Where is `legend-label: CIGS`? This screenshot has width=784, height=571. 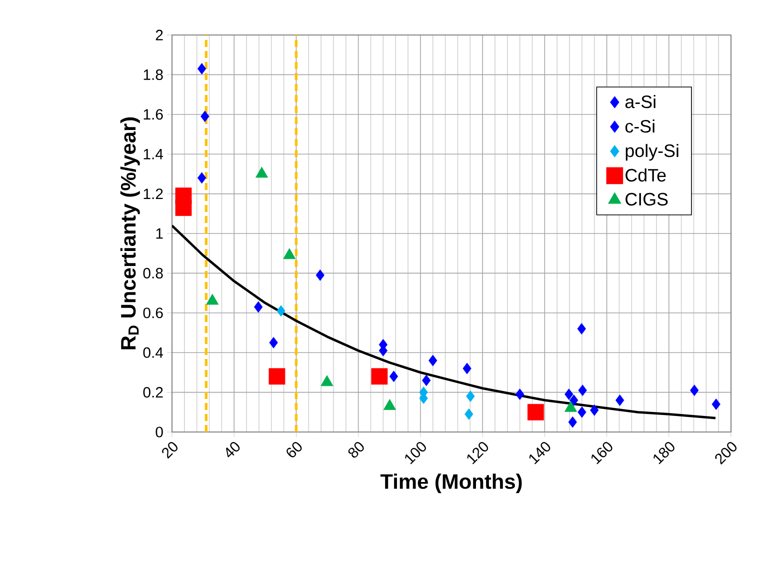 legend-label: CIGS is located at coordinates (647, 199).